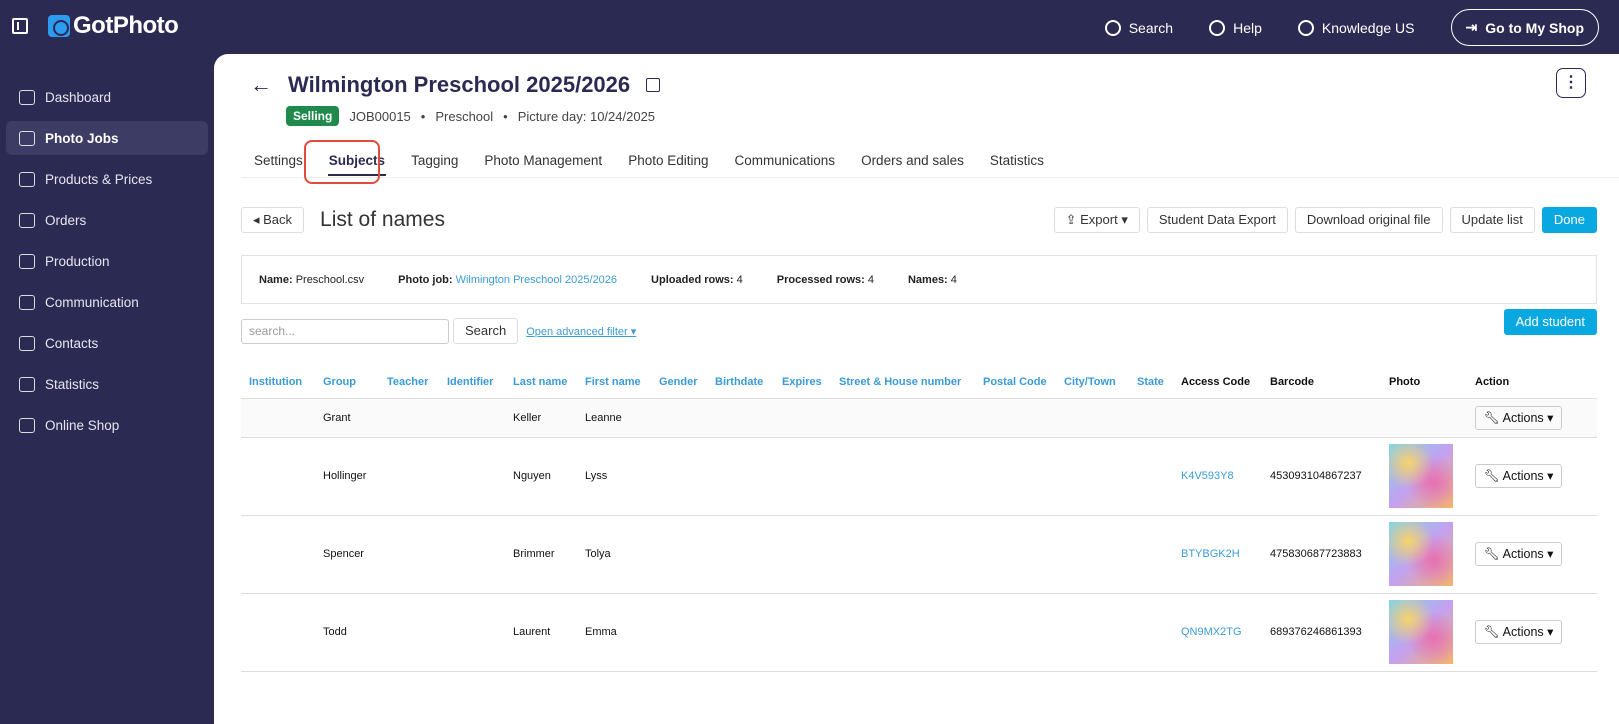 The width and height of the screenshot is (1619, 724). What do you see at coordinates (486, 331) in the screenshot?
I see `search-button: Search` at bounding box center [486, 331].